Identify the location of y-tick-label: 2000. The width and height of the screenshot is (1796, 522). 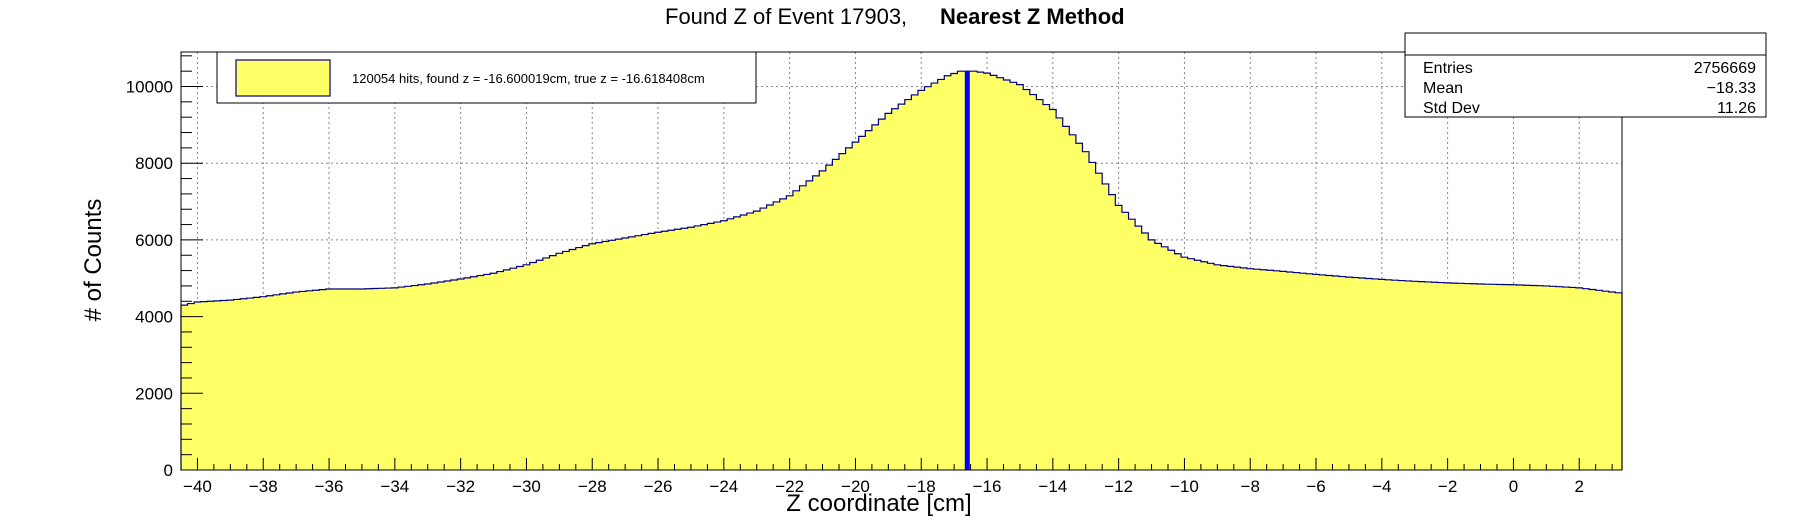
(154, 393).